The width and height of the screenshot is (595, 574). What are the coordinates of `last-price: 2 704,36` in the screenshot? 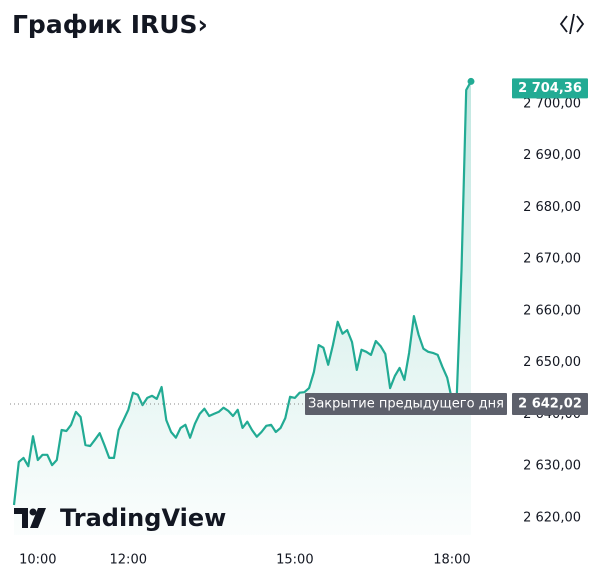 It's located at (550, 88).